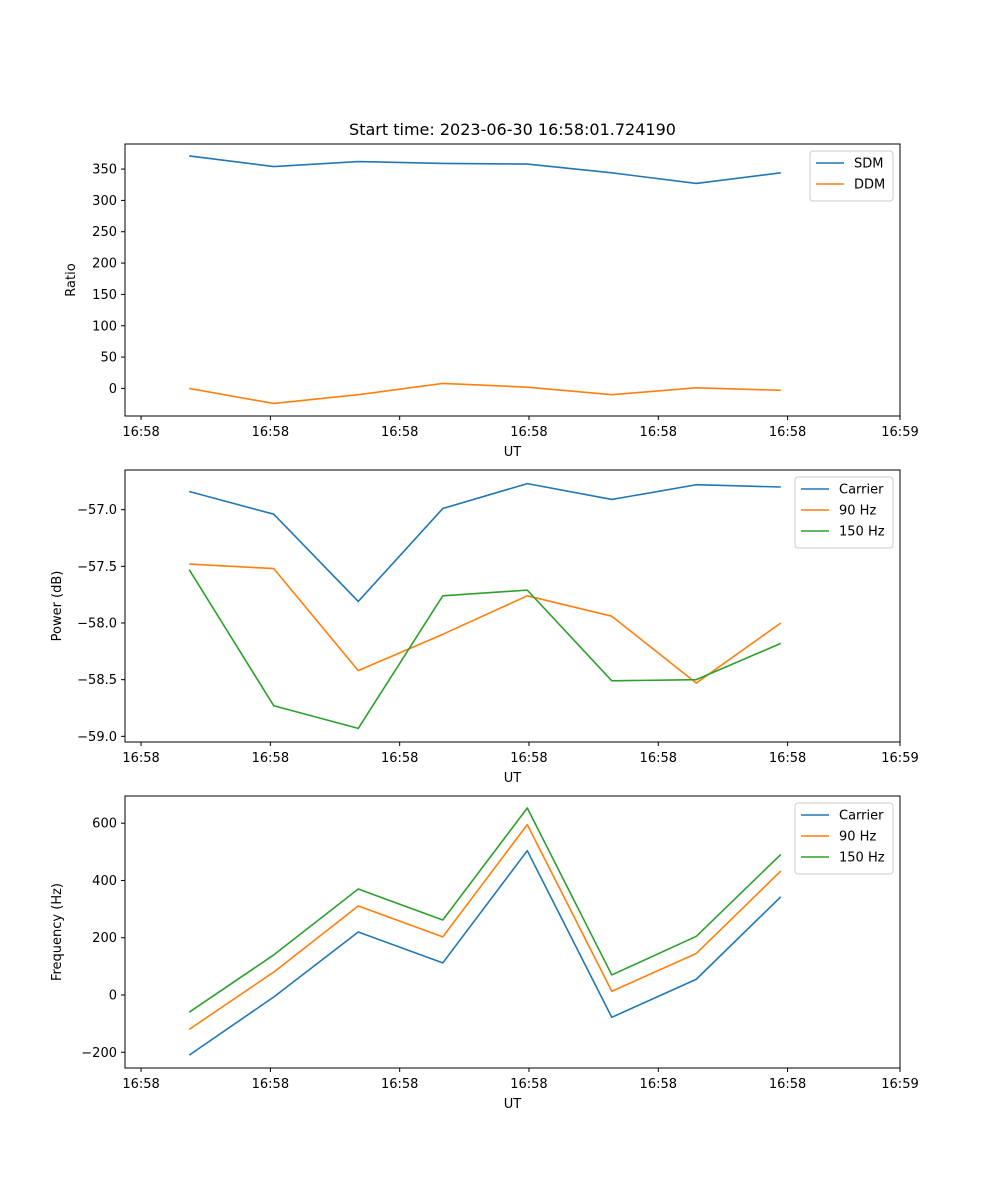 Image resolution: width=1000 pixels, height=1200 pixels. What do you see at coordinates (485, 393) in the screenshot?
I see `series-line-ddm` at bounding box center [485, 393].